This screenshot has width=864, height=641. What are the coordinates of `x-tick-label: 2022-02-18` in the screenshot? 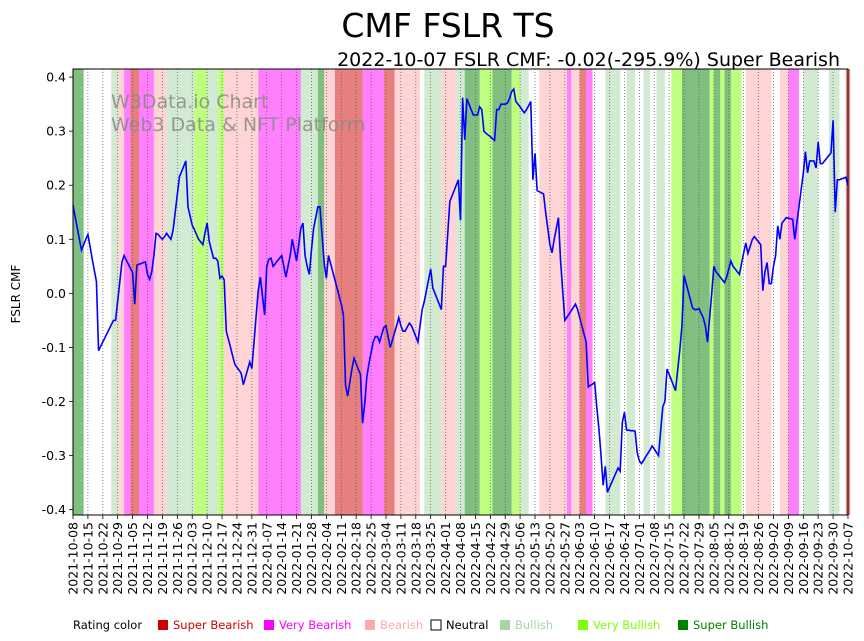 It's located at (356, 558).